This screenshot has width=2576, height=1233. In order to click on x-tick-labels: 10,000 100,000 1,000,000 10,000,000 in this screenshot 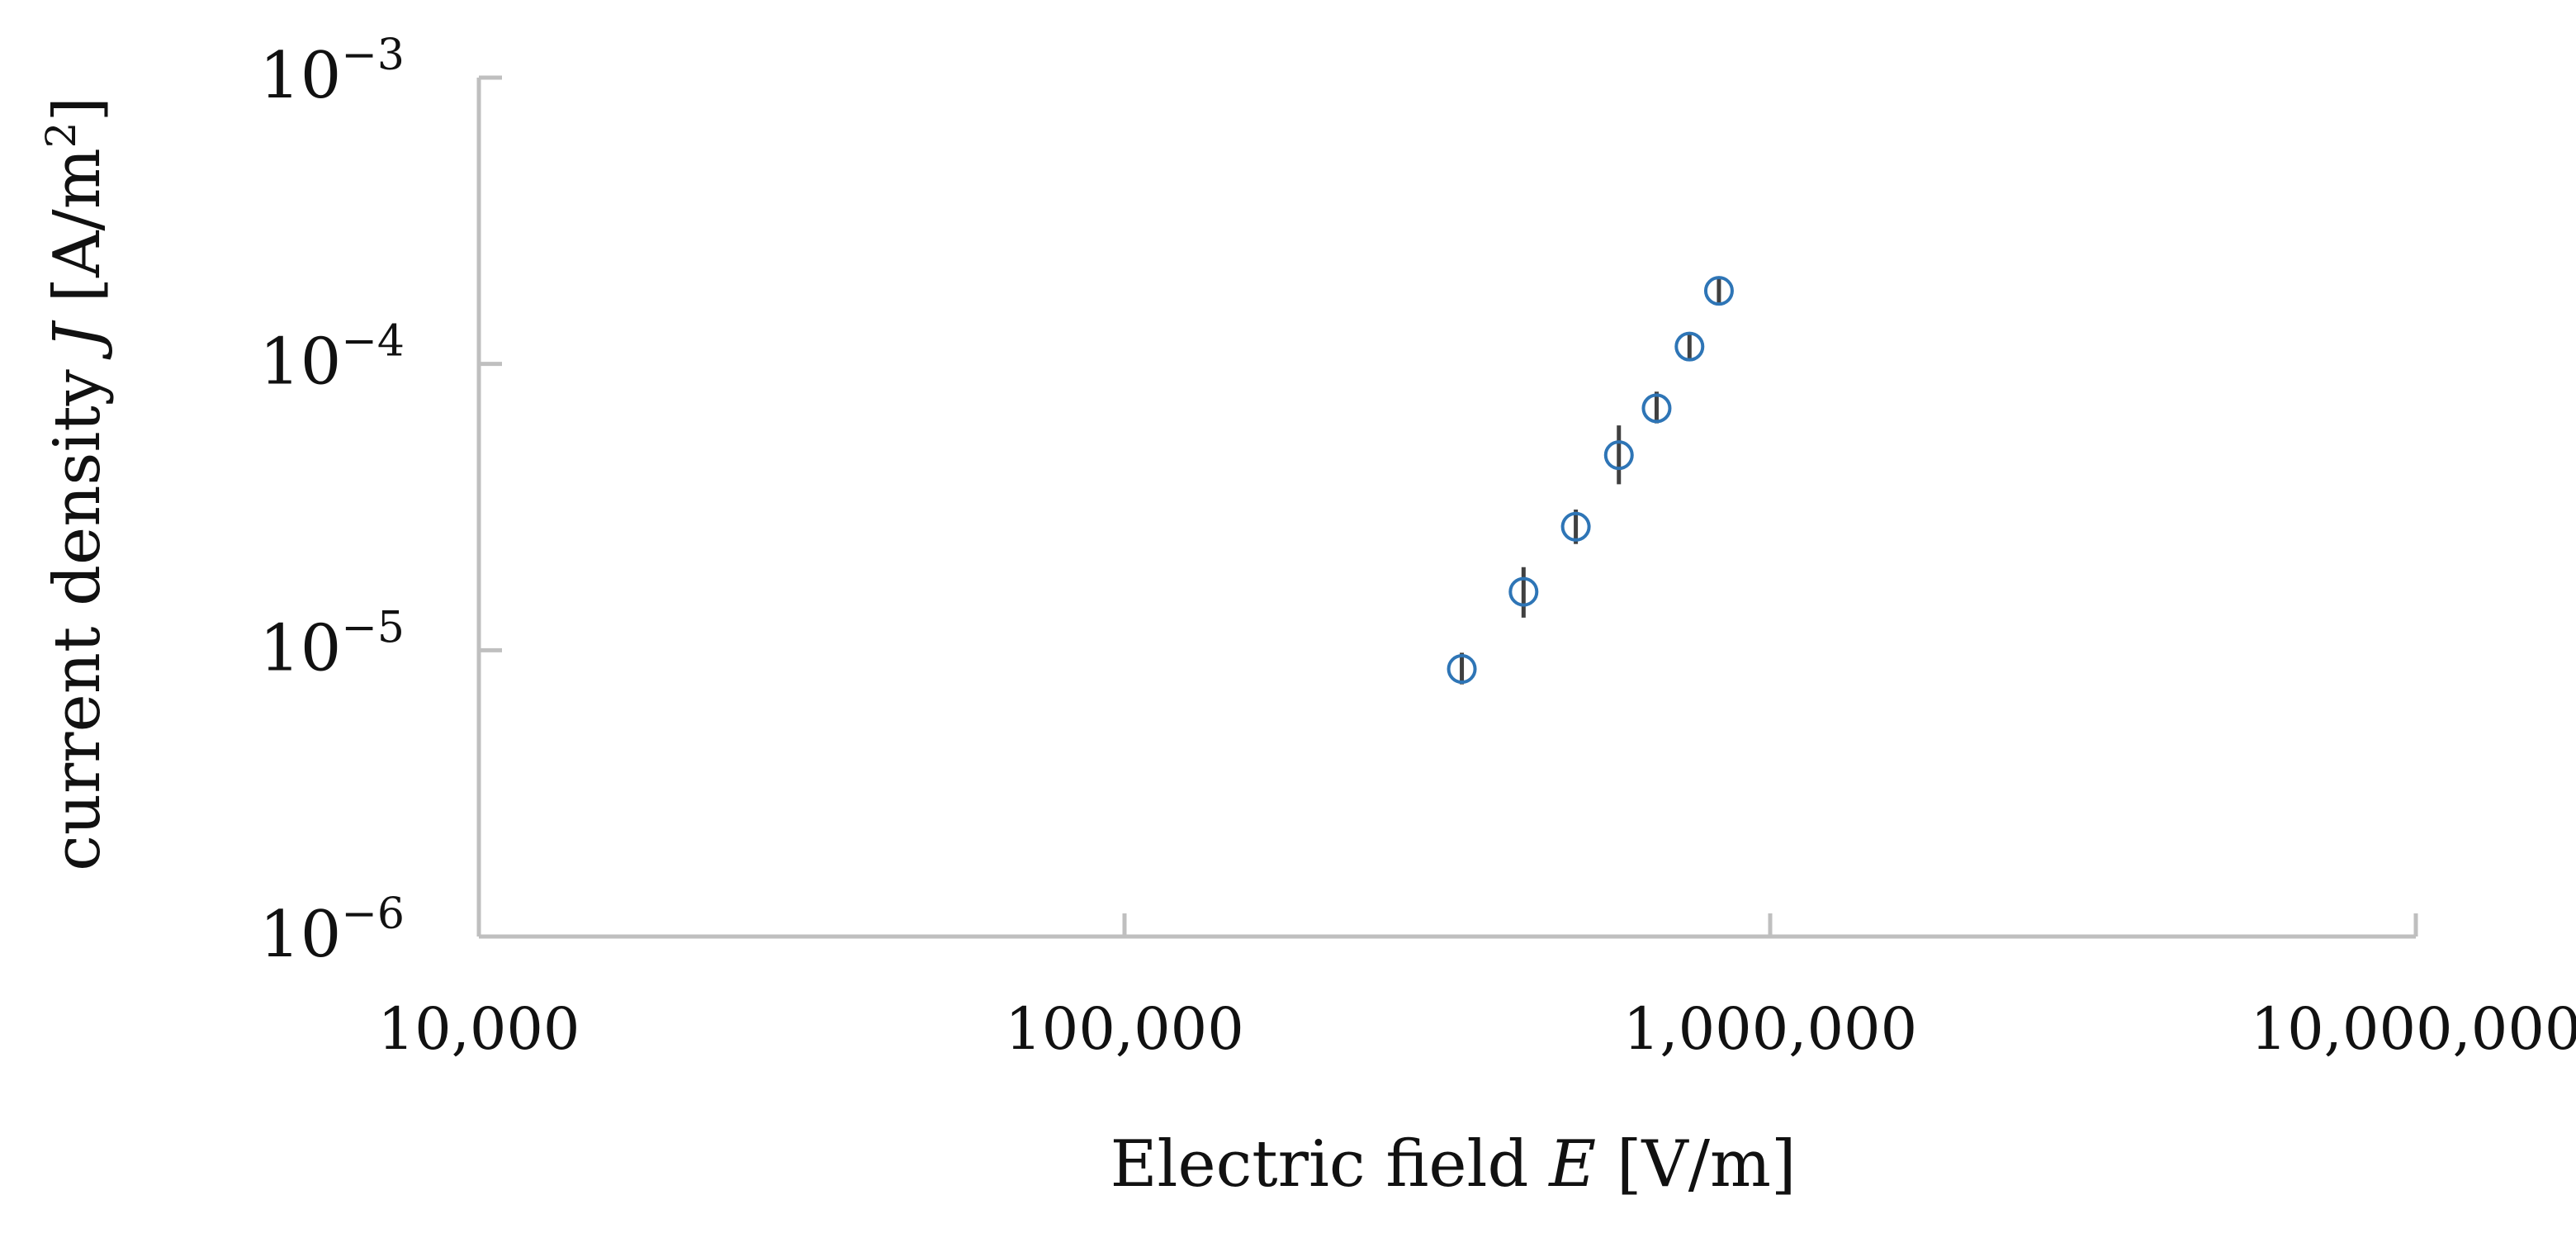, I will do `click(1477, 1029)`.